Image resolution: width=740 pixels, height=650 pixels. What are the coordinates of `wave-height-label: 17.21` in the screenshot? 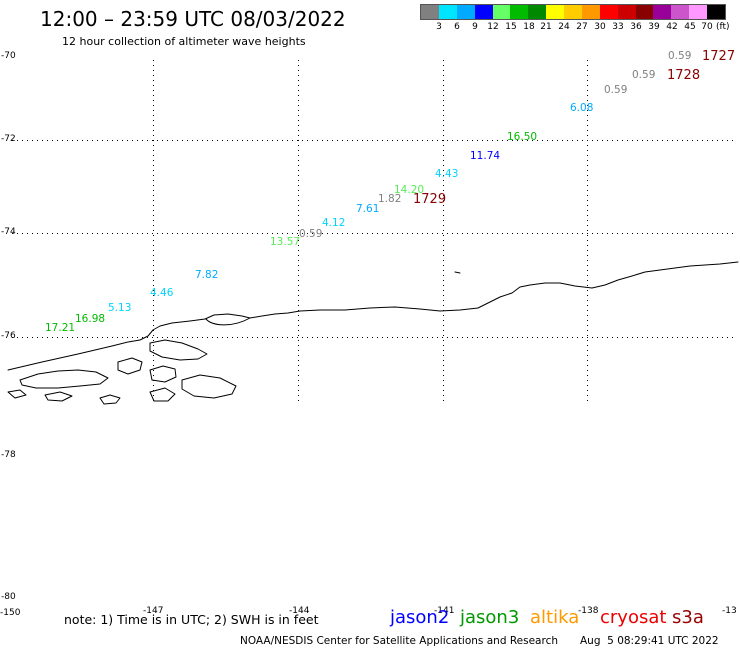 It's located at (60, 328).